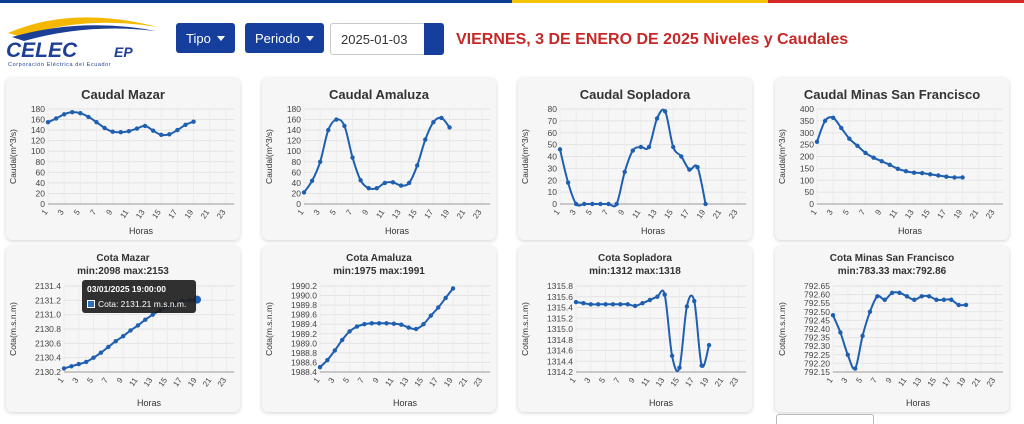 The image size is (1024, 424). I want to click on tipo-dropdown-button: Tipo, so click(205, 38).